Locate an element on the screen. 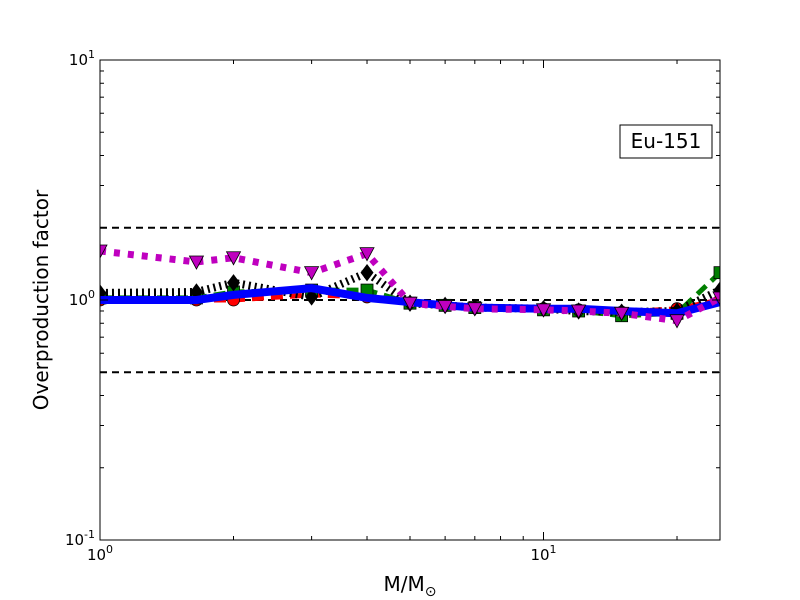 The height and width of the screenshot is (600, 800). annotation-label: Eu-151 is located at coordinates (666, 141).